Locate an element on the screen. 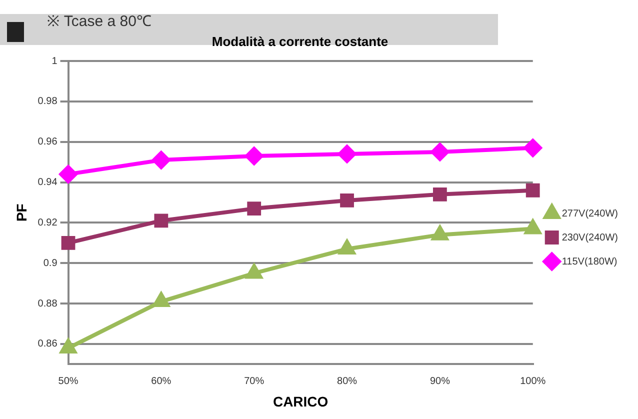  x-tick-label: 60% is located at coordinates (161, 381).